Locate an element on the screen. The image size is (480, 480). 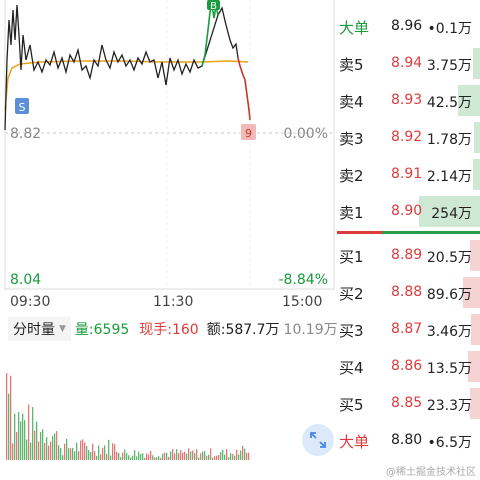
ask-row: 卖4 8.93 42.5万 is located at coordinates (407, 100).